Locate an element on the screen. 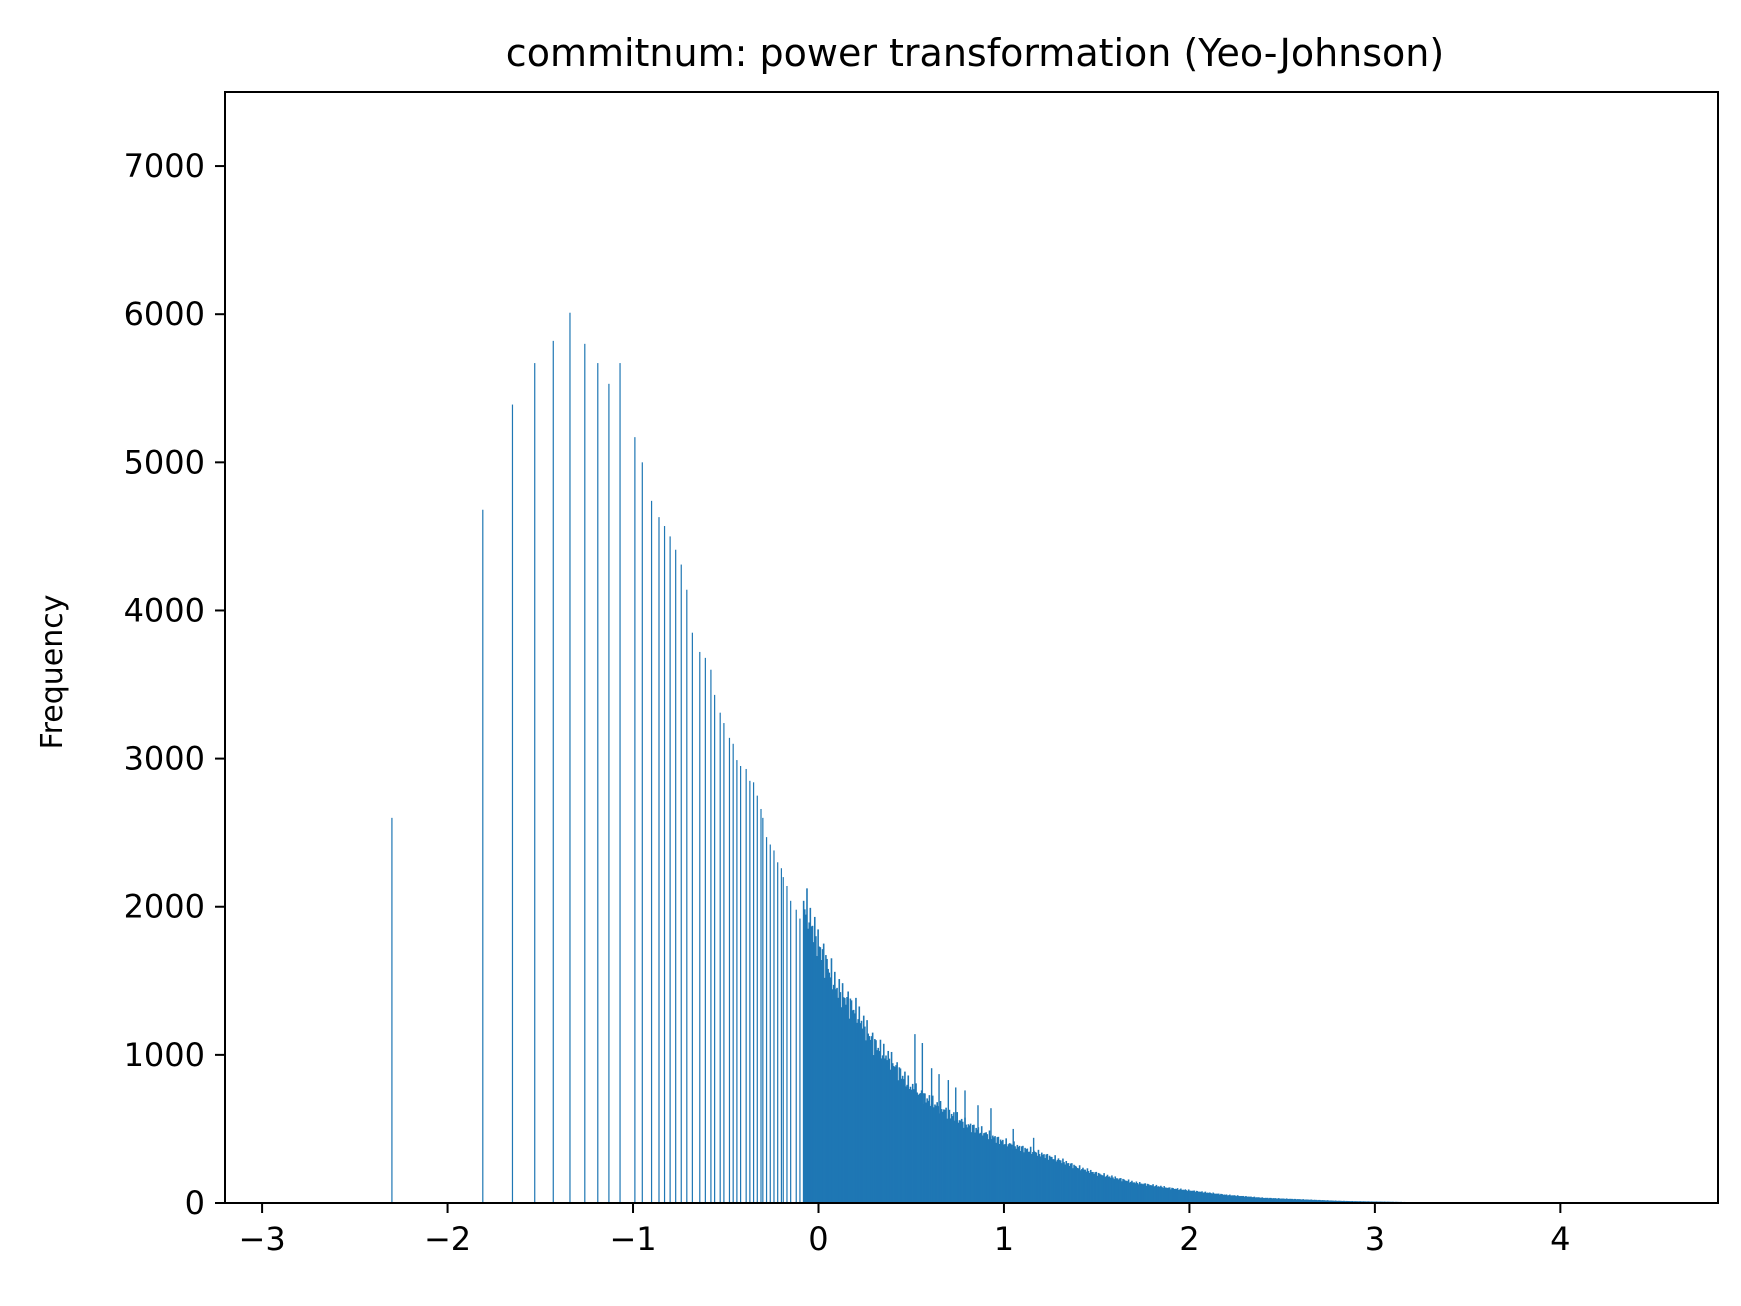 The width and height of the screenshot is (1741, 1306). y-tick-label: 2000 is located at coordinates (164, 907).